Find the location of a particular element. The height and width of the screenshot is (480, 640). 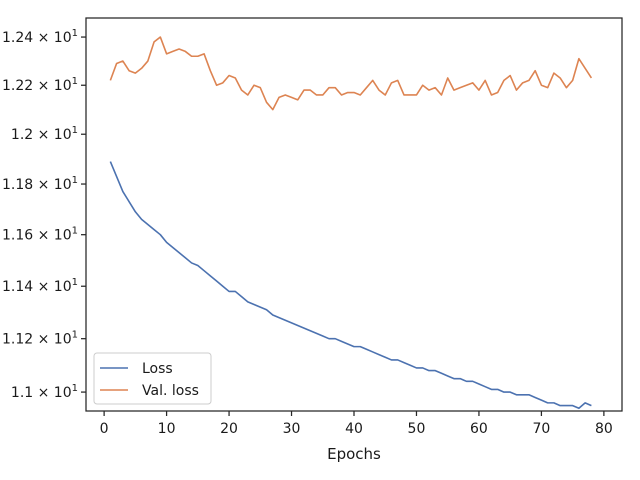

x-tick-label: 30 is located at coordinates (292, 429).